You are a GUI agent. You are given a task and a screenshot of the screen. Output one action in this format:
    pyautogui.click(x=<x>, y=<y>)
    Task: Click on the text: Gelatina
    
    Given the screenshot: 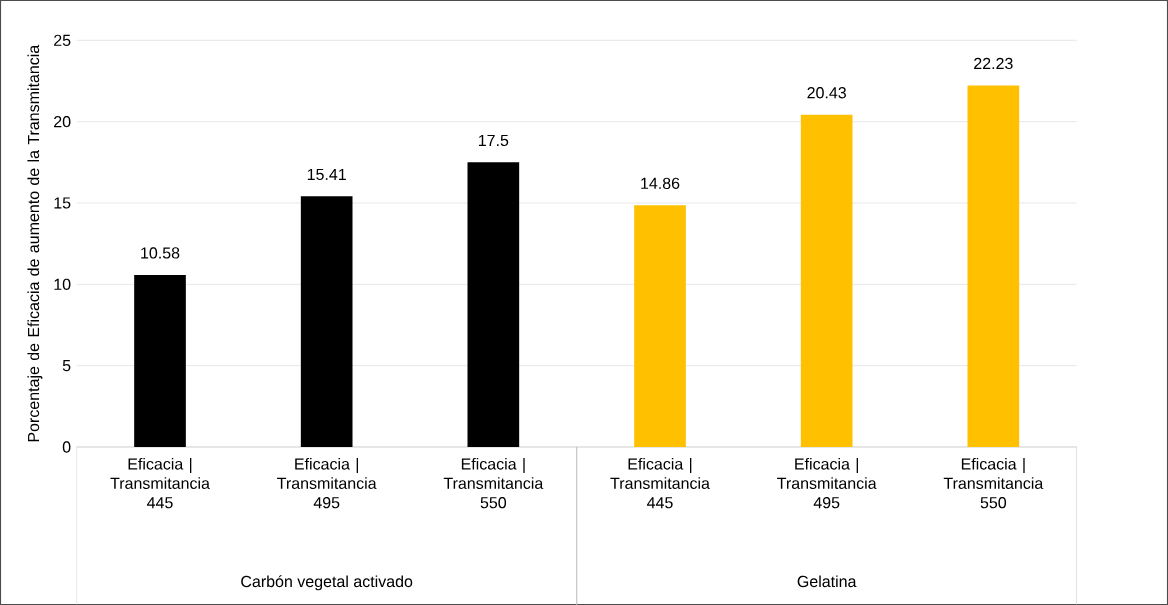 What is the action you would take?
    pyautogui.click(x=827, y=581)
    